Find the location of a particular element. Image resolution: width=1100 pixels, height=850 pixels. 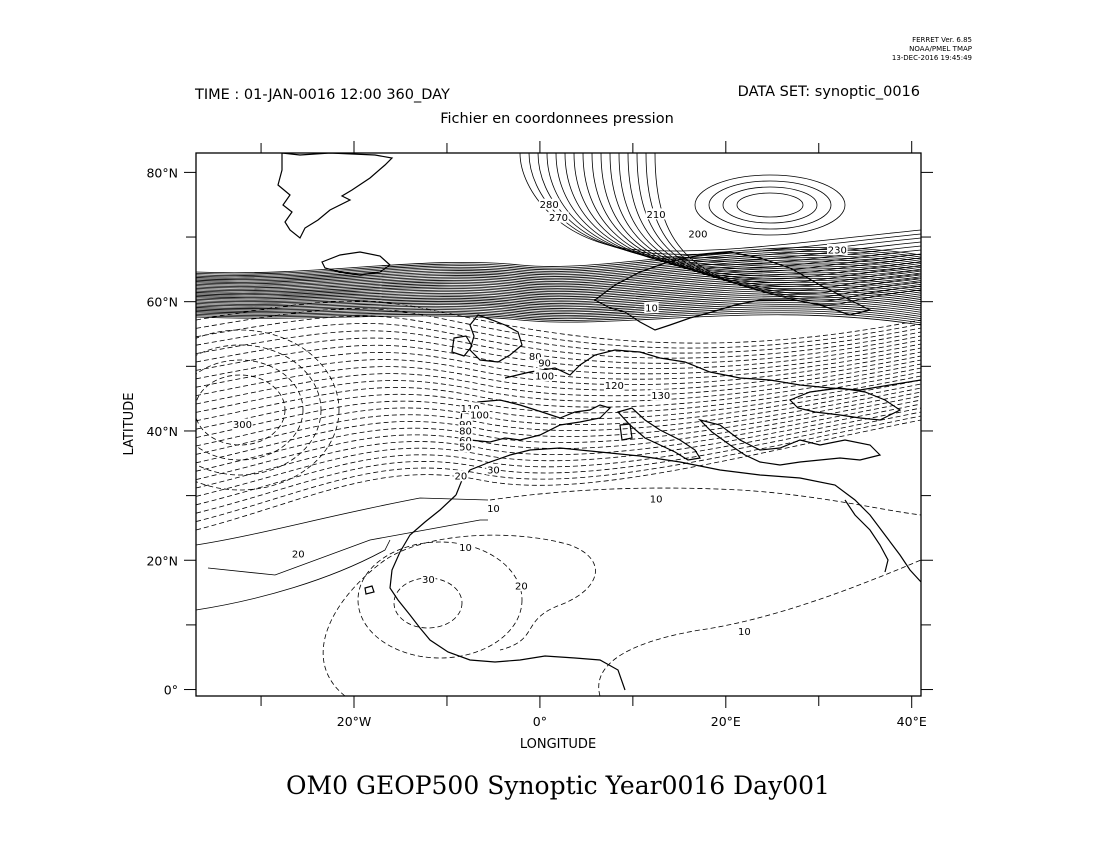

ireland-coast is located at coordinates (462, 346).